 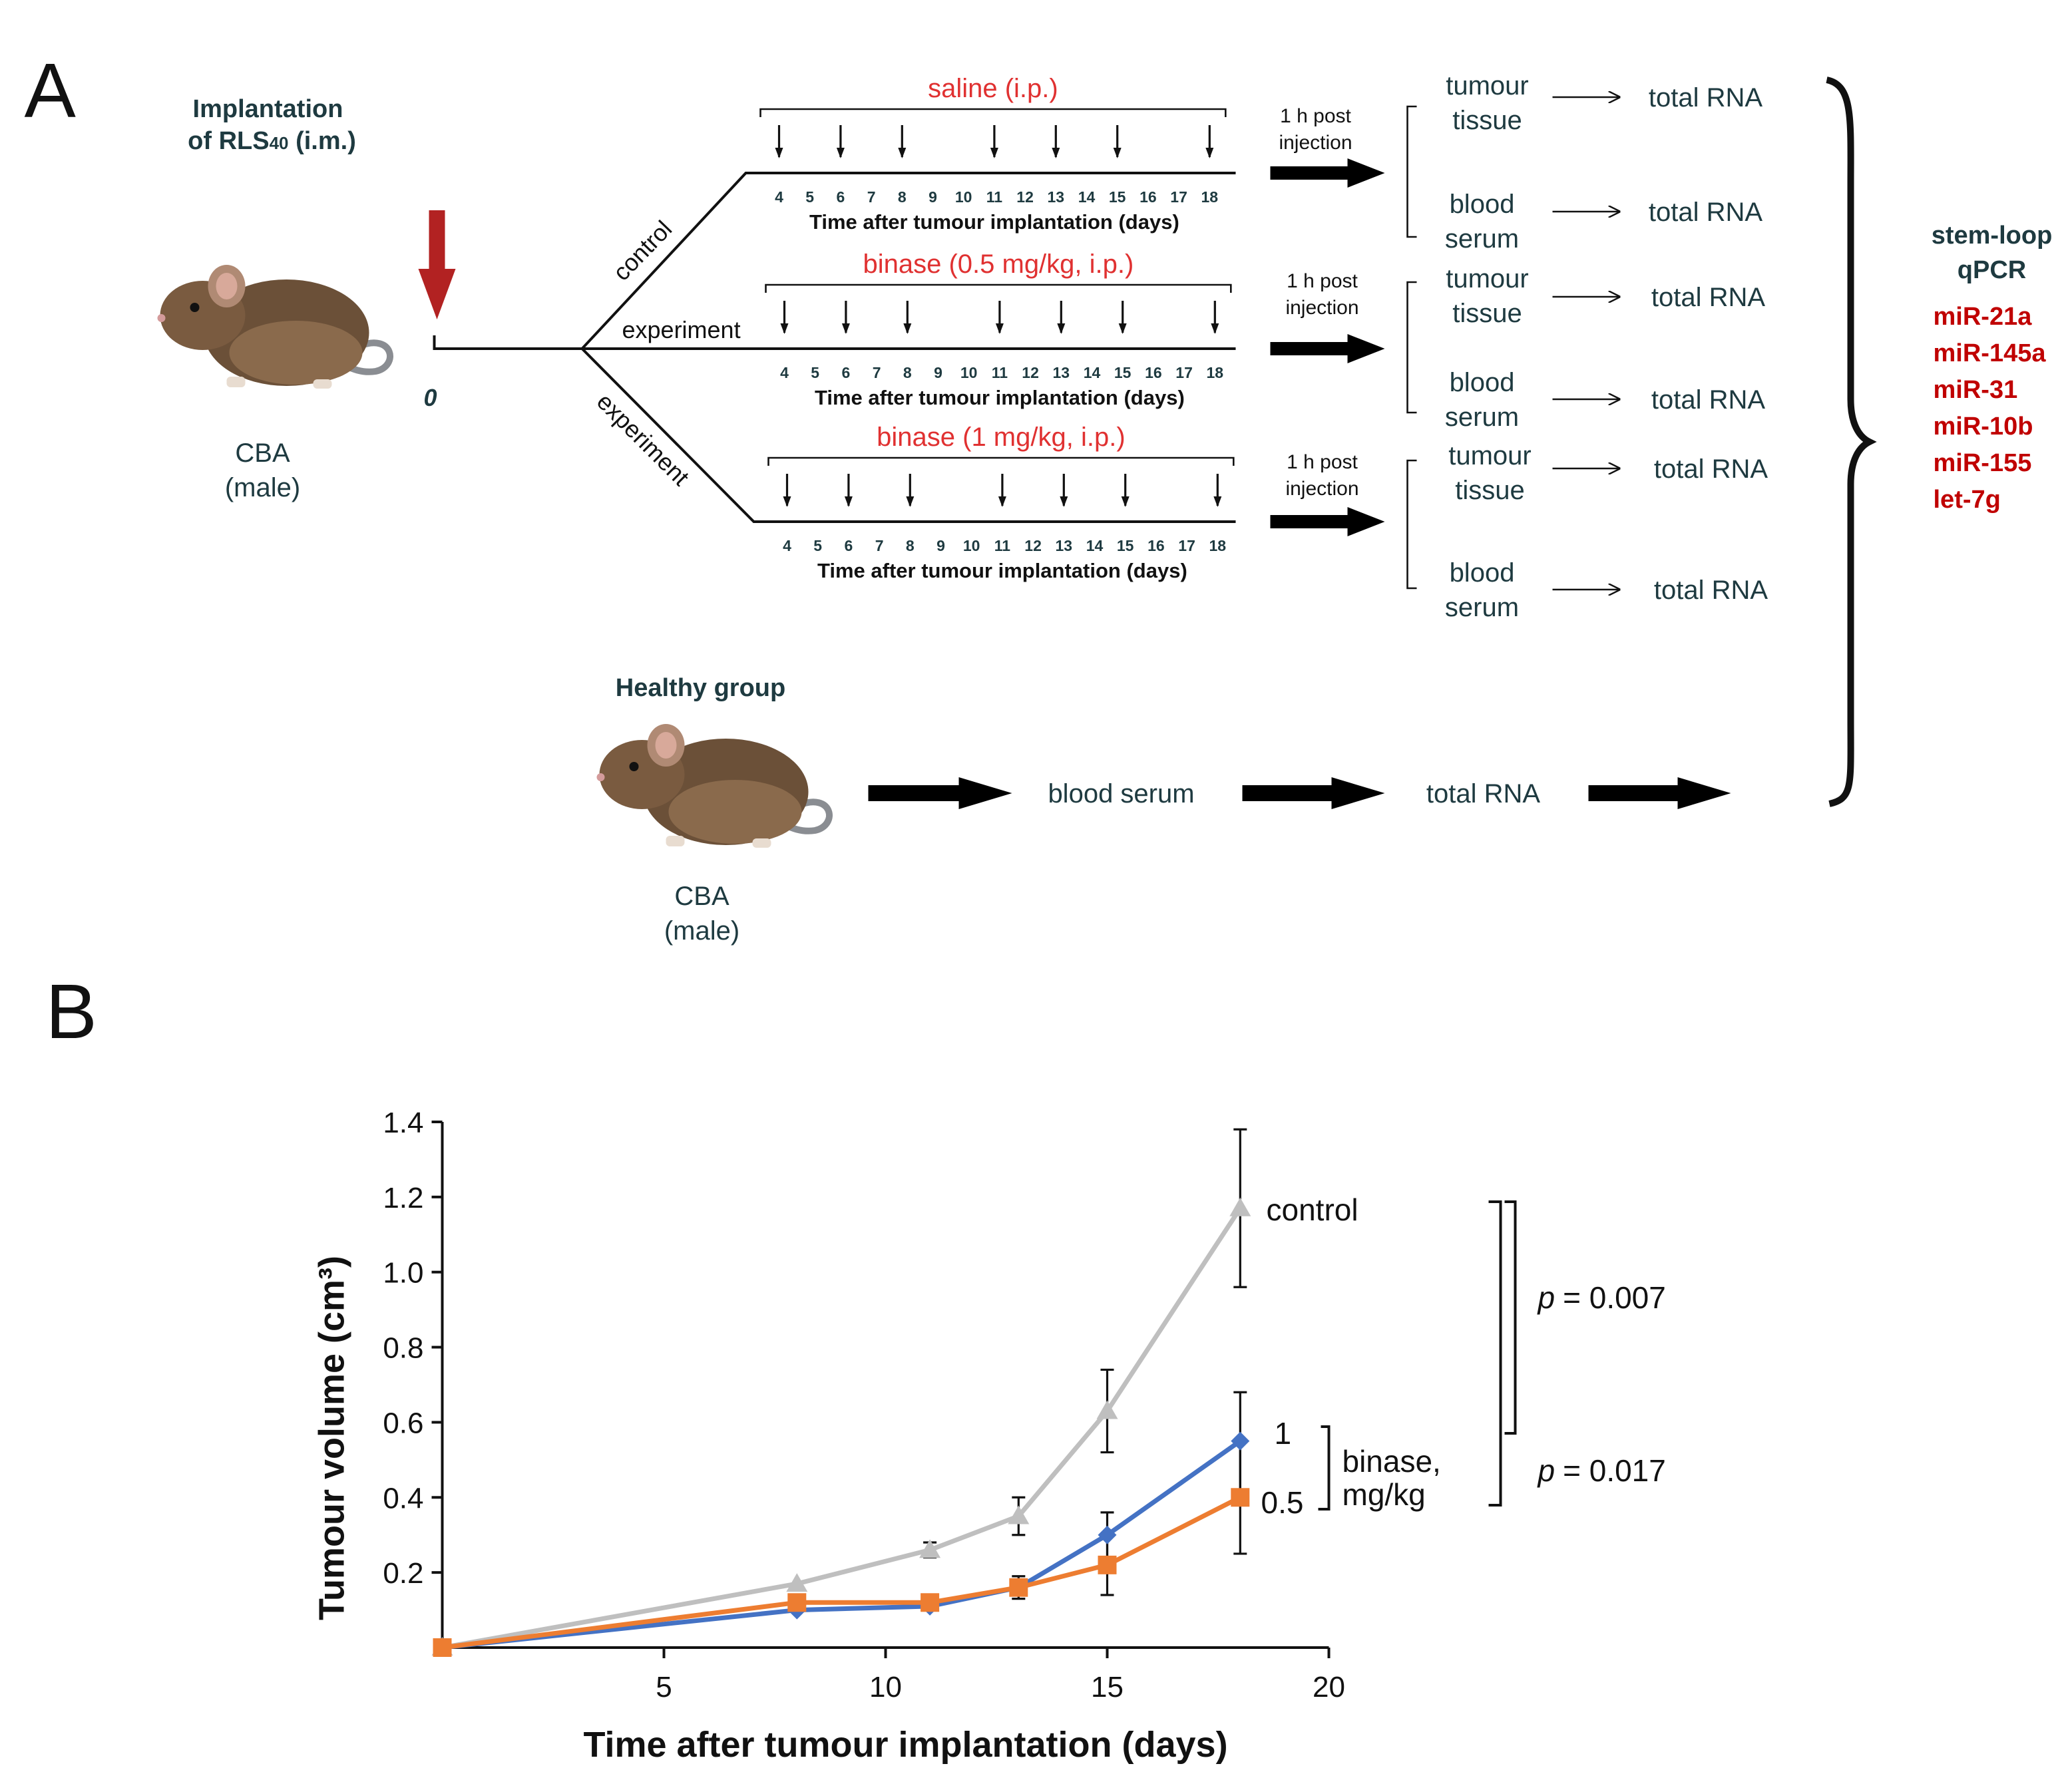 What do you see at coordinates (403, 1273) in the screenshot?
I see `y-tick-label: 1.0` at bounding box center [403, 1273].